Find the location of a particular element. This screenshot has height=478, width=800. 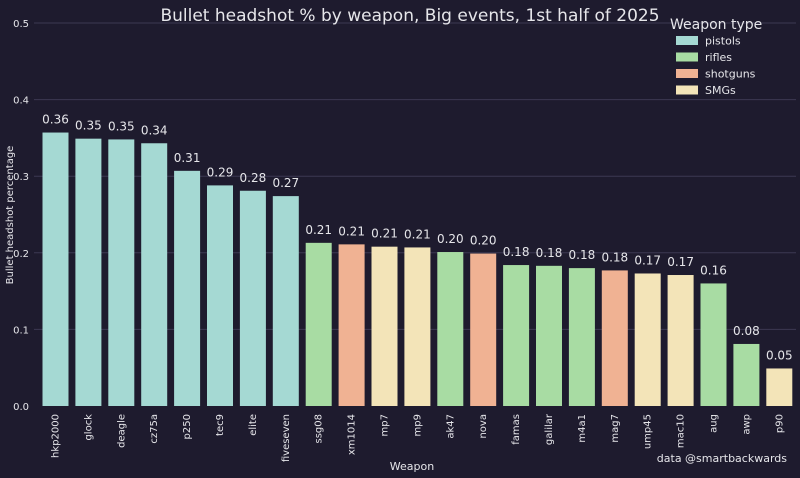

x-tick-label: famas is located at coordinates (516, 429).